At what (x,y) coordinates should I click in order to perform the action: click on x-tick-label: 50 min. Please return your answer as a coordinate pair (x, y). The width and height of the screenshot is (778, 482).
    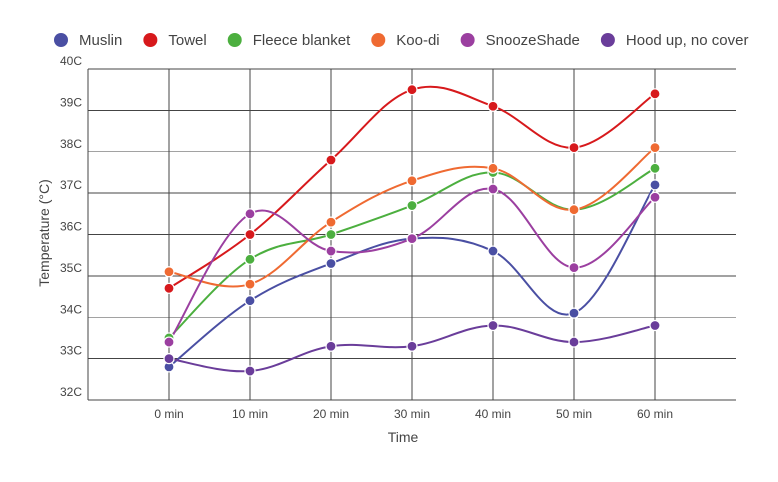
    Looking at the image, I should click on (574, 414).